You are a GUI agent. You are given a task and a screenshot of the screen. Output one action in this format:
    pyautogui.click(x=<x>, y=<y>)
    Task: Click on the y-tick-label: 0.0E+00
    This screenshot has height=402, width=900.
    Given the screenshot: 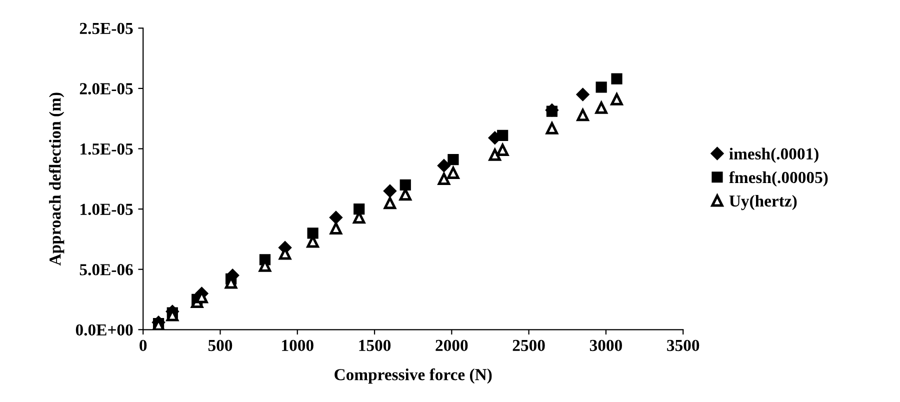 What is the action you would take?
    pyautogui.click(x=104, y=330)
    